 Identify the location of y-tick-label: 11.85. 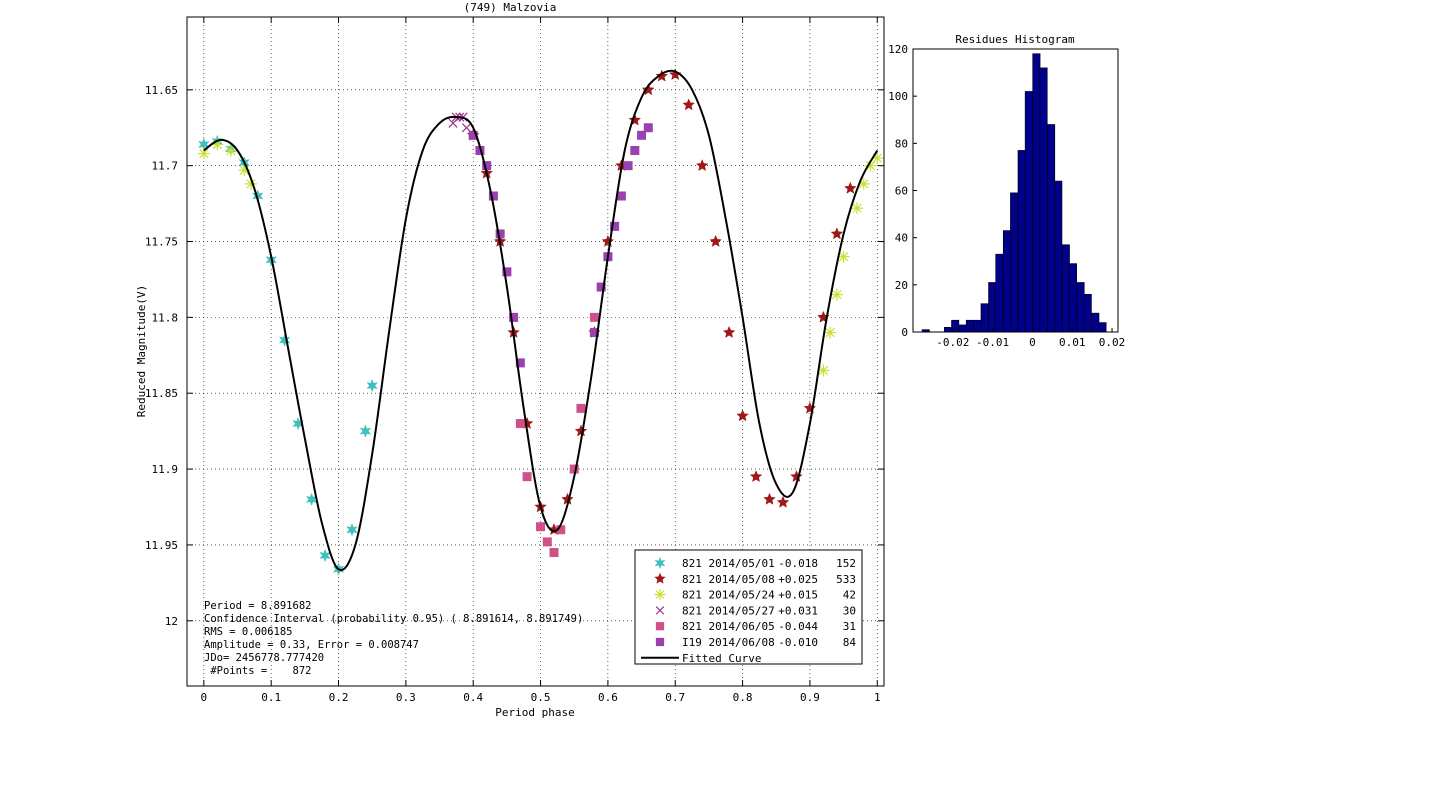
(161, 393).